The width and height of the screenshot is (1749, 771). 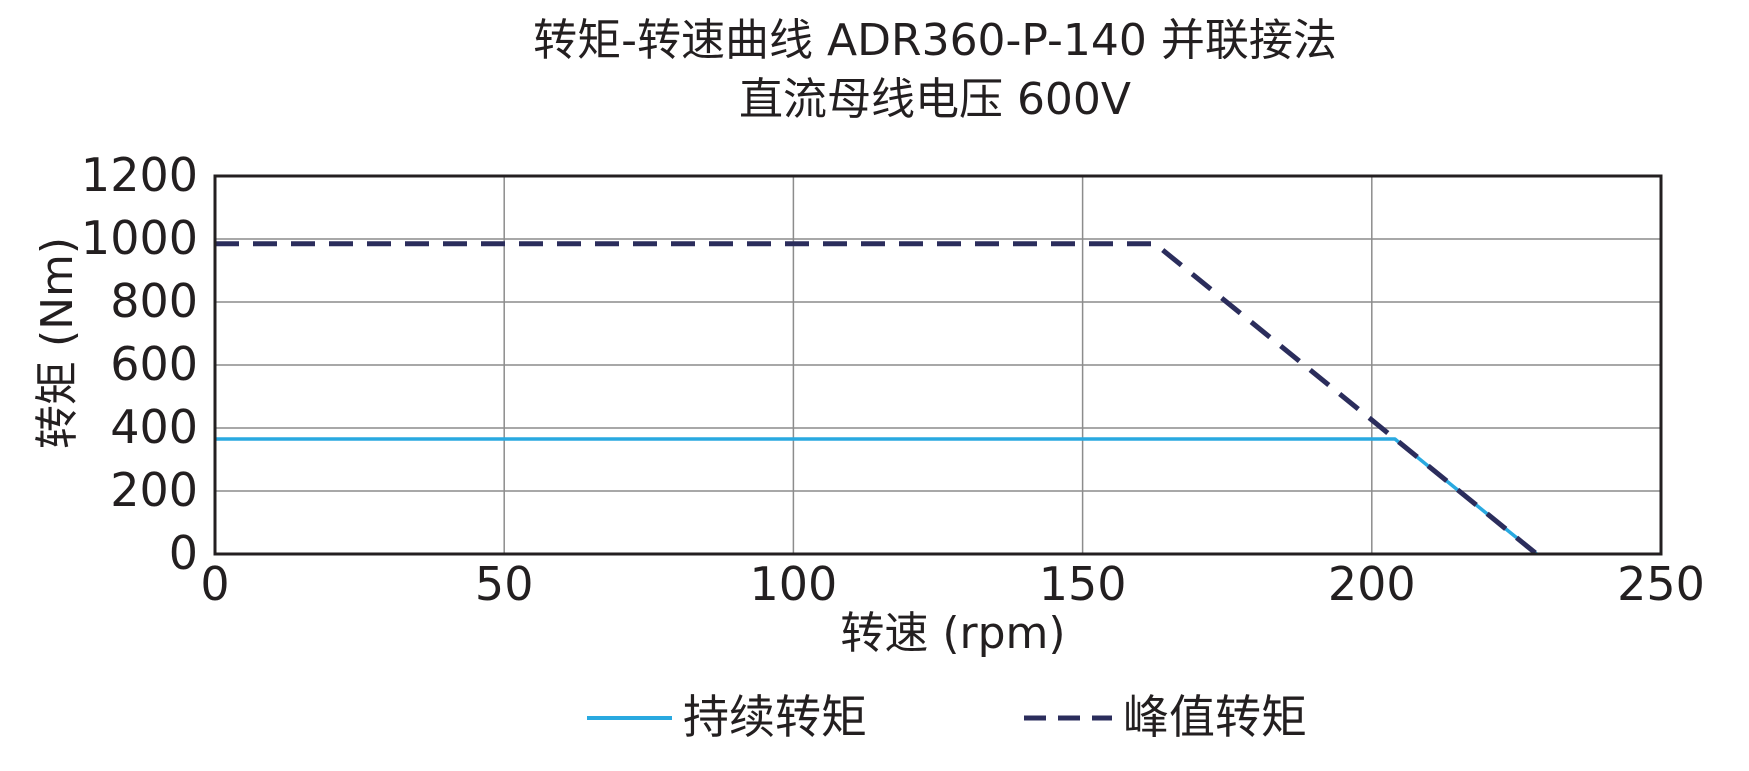 I want to click on y-tick-label: 1000, so click(x=139, y=238).